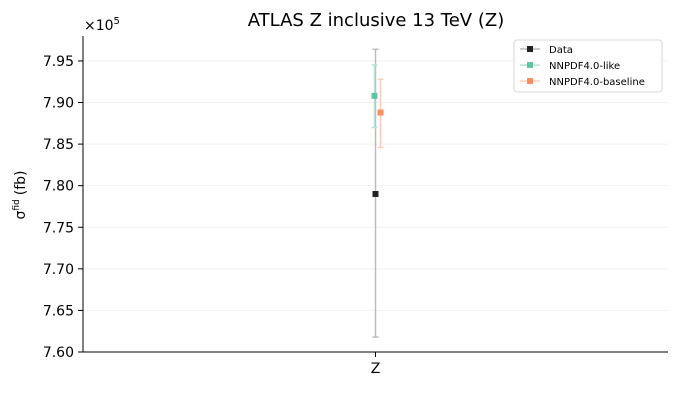  I want to click on y-axis-unit: (fb), so click(21, 182).